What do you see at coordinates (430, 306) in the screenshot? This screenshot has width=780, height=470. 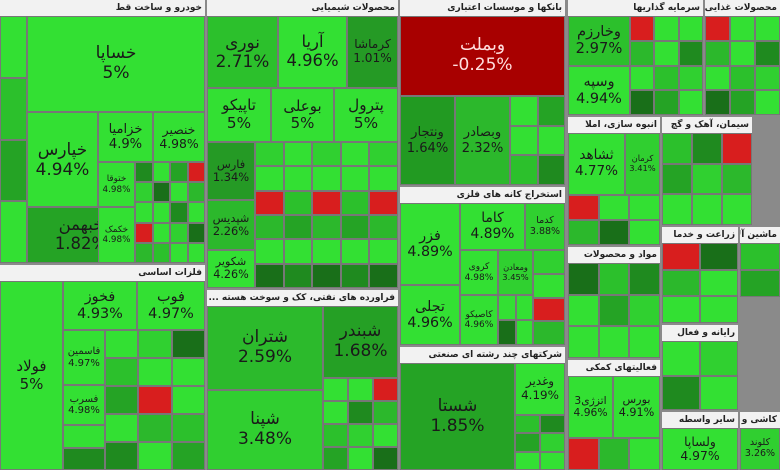 I see `tile-name: تجلی` at bounding box center [430, 306].